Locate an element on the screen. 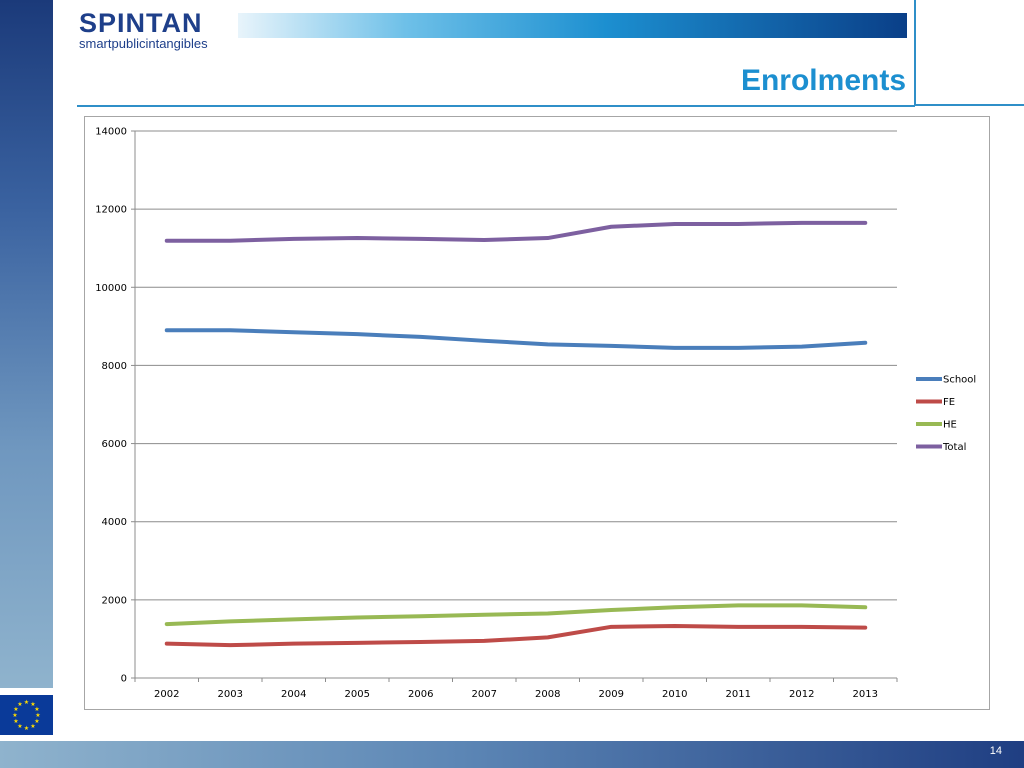 Image resolution: width=1024 pixels, height=768 pixels. logo-tagline: smartpublicintangibles is located at coordinates (143, 43).